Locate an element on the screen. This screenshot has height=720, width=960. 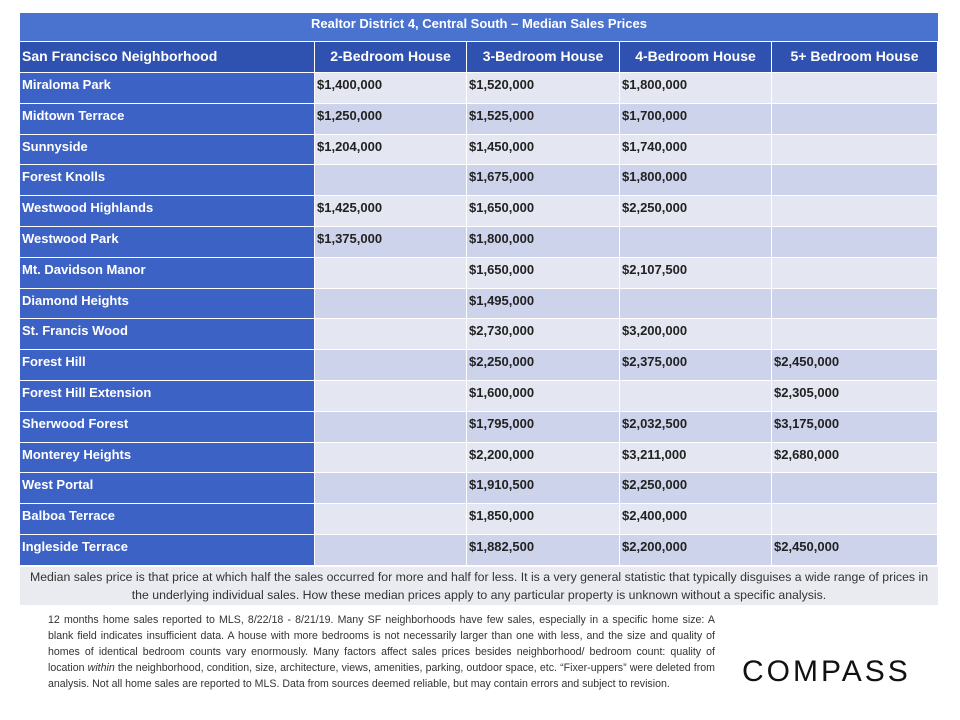
footnote-emphasis: within is located at coordinates (101, 668).